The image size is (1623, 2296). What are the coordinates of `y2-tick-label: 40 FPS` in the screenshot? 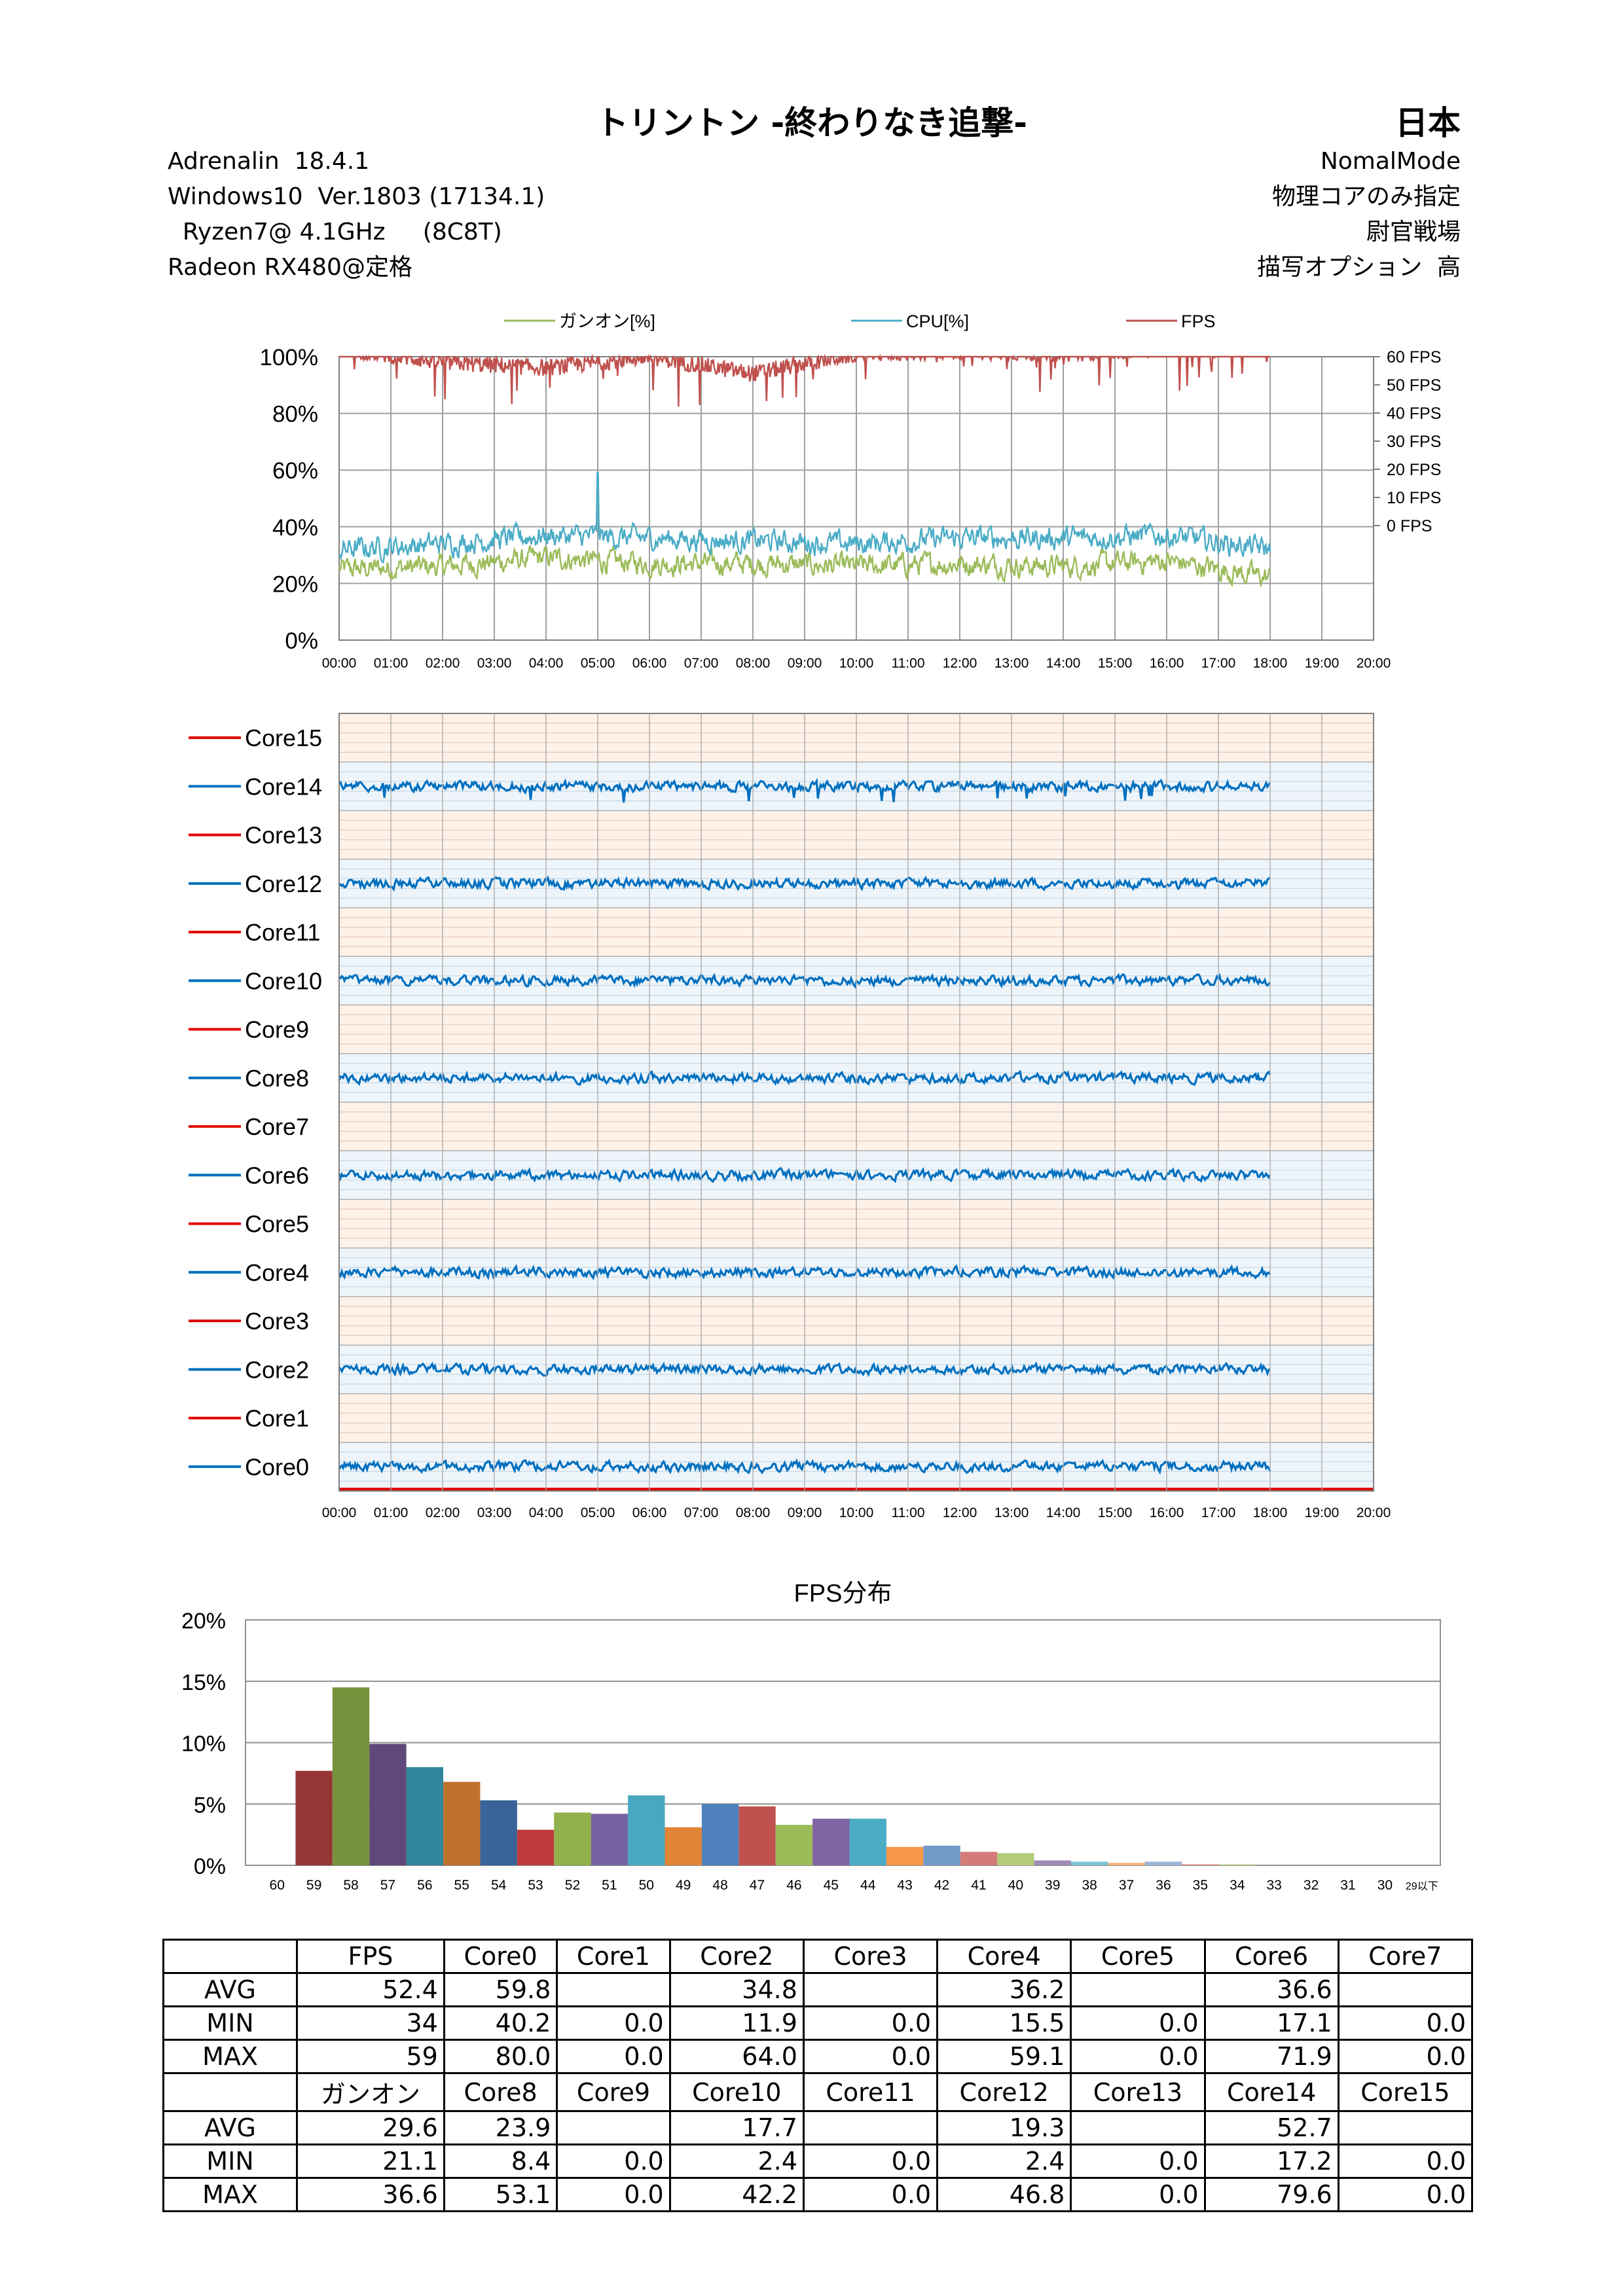 It's located at (1414, 413).